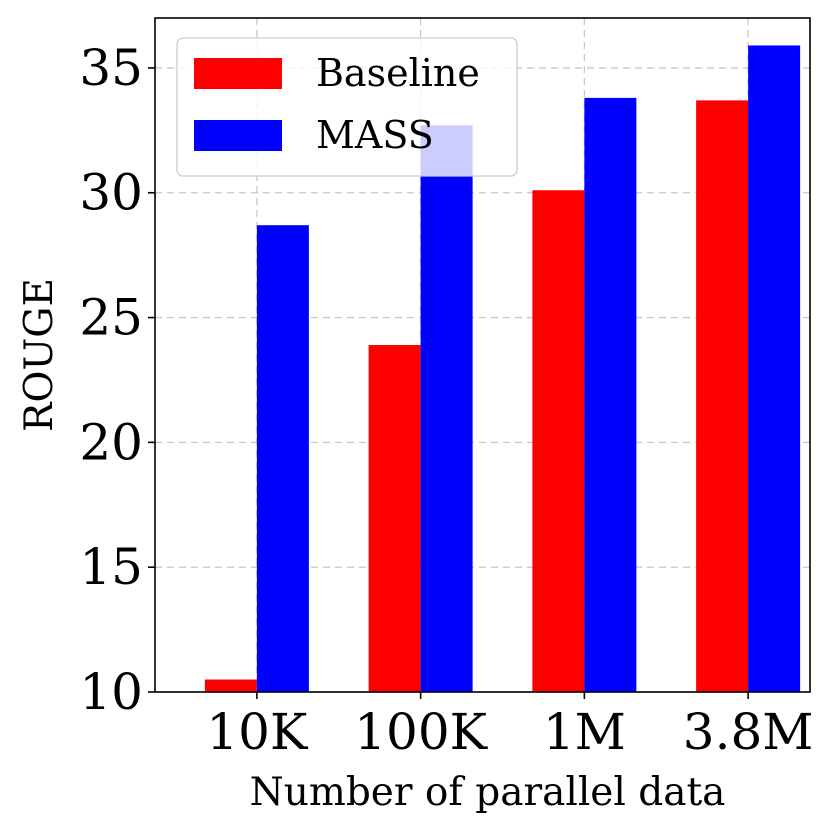 The width and height of the screenshot is (830, 830). Describe the element at coordinates (488, 792) in the screenshot. I see `x-axis-label: Number of parallel data` at that location.